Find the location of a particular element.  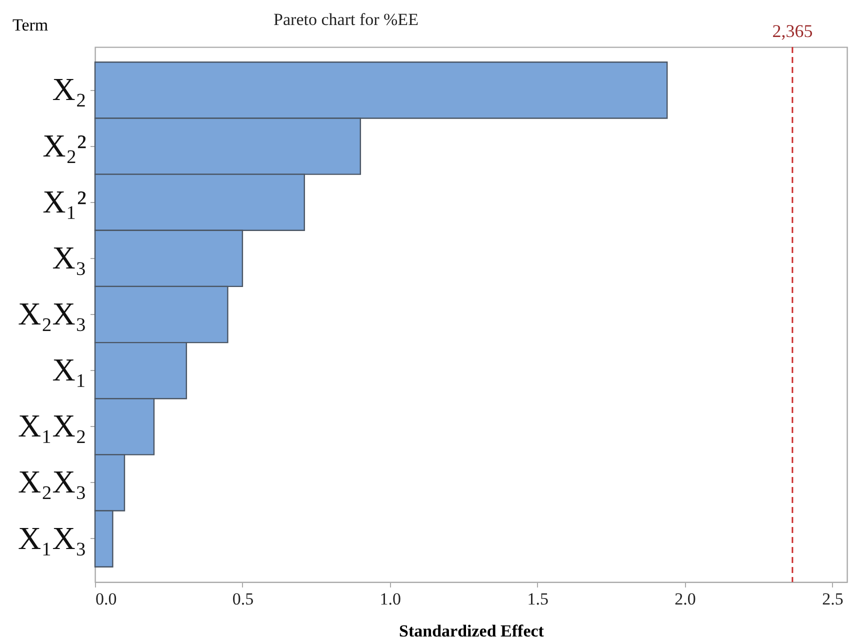

y-axis-title: Term is located at coordinates (30, 25).